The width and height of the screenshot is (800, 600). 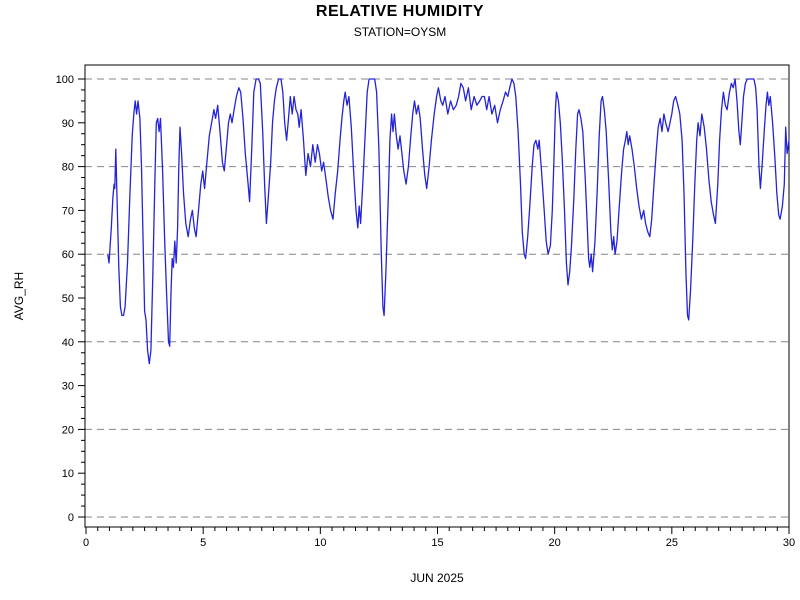 I want to click on y-tick-label: 0, so click(x=71, y=518).